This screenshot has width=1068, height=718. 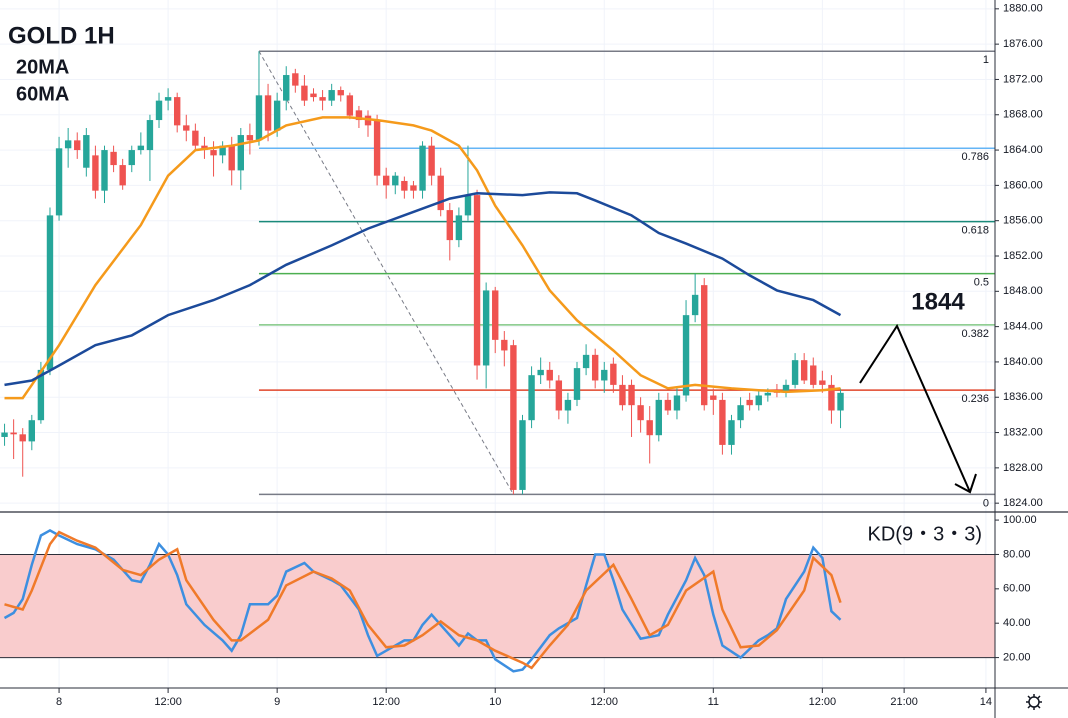 What do you see at coordinates (277, 702) in the screenshot?
I see `x-tick-label: 9` at bounding box center [277, 702].